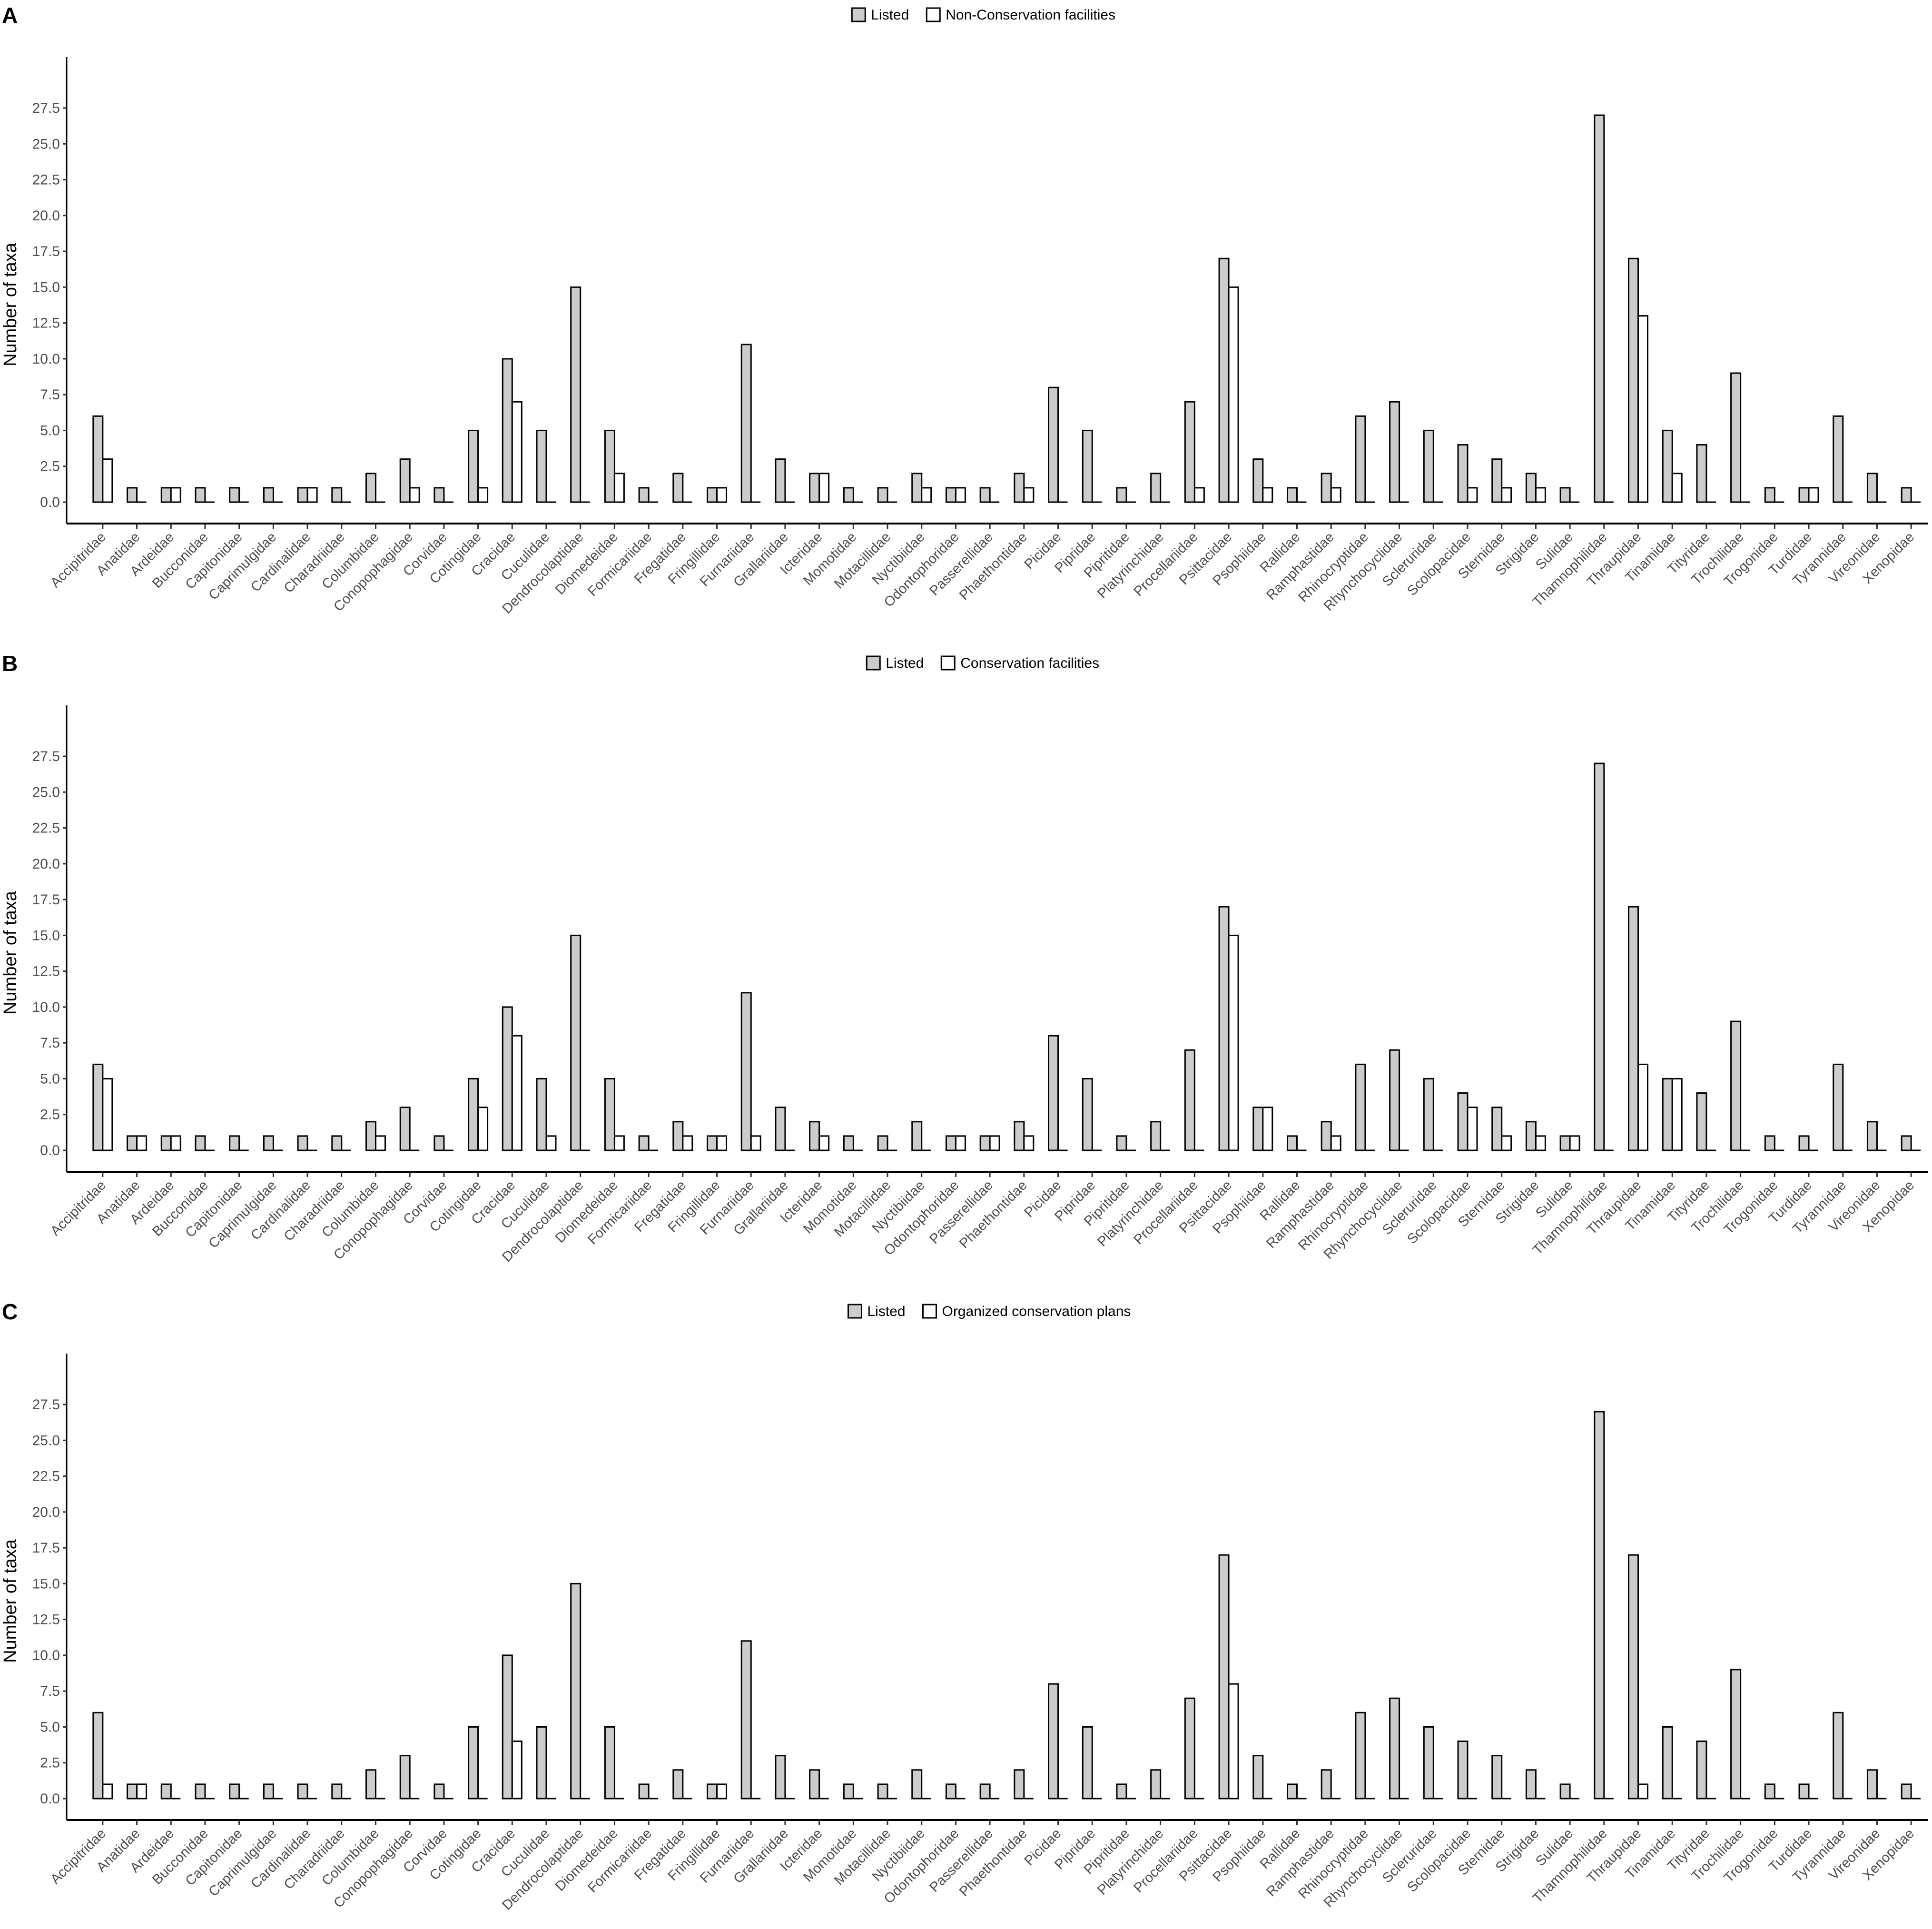  Describe the element at coordinates (10, 1311) in the screenshot. I see `panel-letter: C` at that location.